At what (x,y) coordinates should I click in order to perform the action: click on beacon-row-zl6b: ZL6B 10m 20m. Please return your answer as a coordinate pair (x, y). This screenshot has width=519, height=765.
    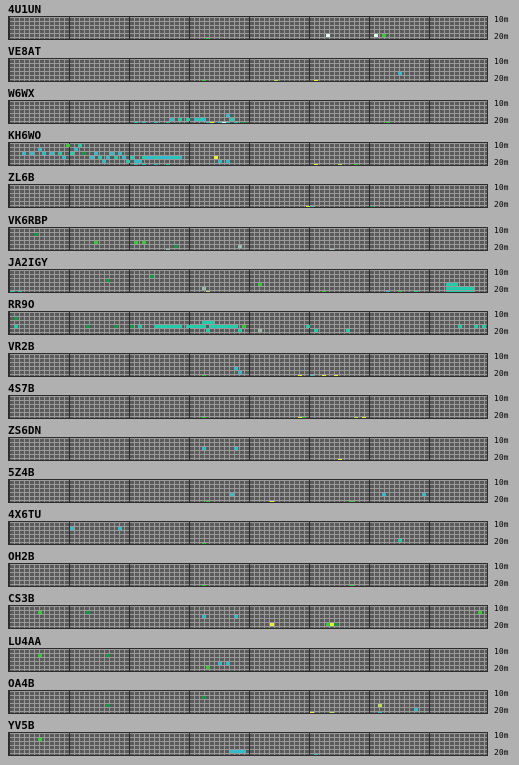
    Looking at the image, I should click on (259, 189).